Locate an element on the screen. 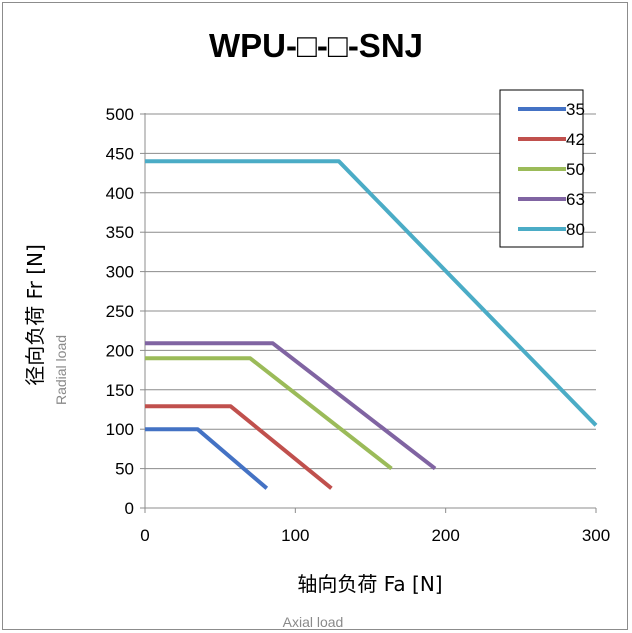  y-tick-label-450: 450 is located at coordinates (120, 153).